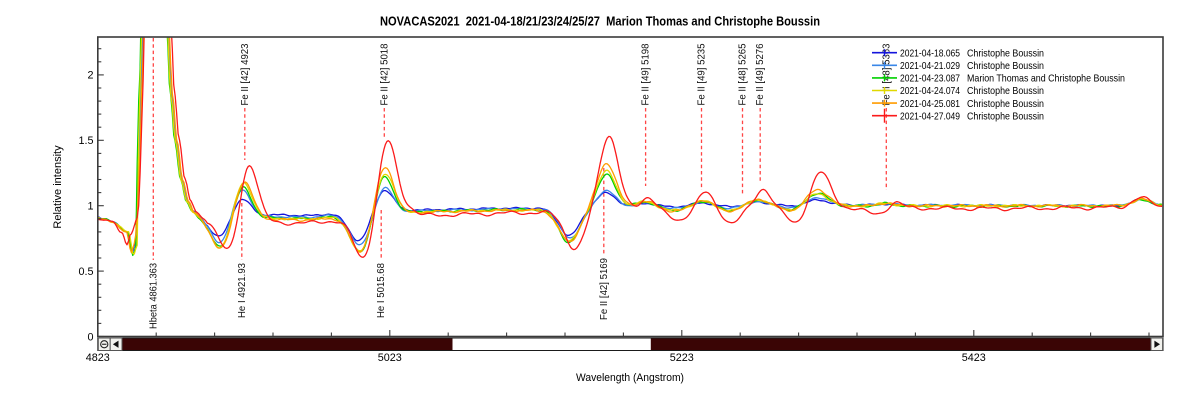 This screenshot has width=1200, height=405. What do you see at coordinates (381, 290) in the screenshot?
I see `svg-text: He I 5015.68` at bounding box center [381, 290].